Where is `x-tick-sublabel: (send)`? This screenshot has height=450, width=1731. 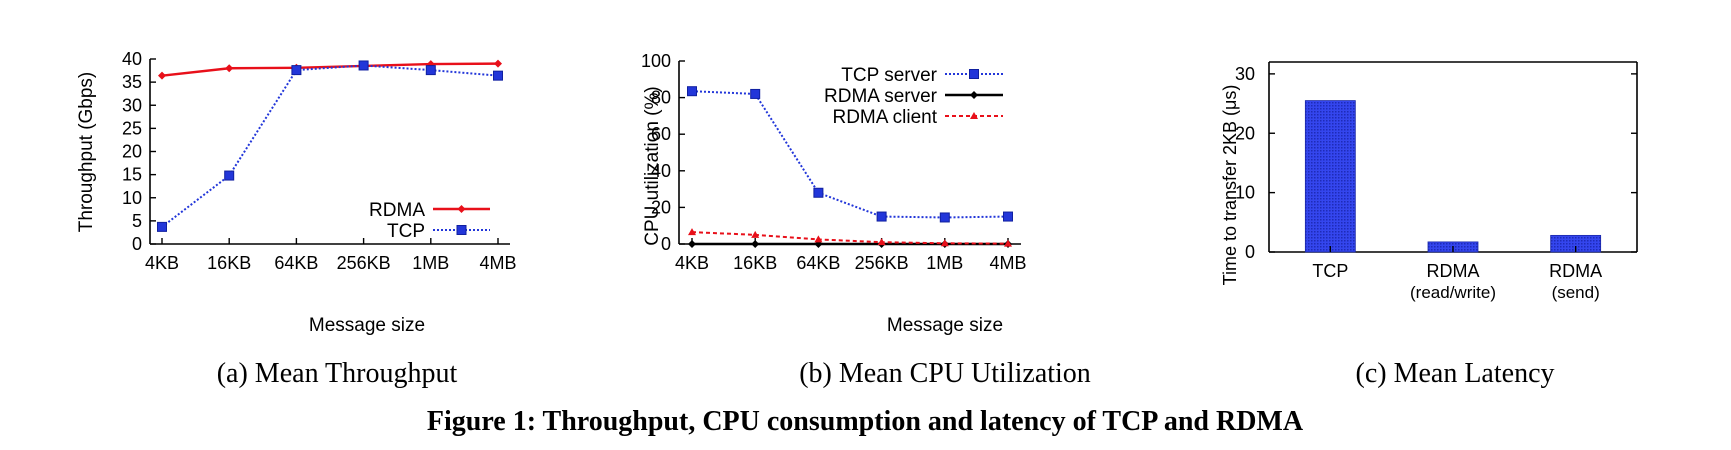 x-tick-sublabel: (send) is located at coordinates (1576, 292).